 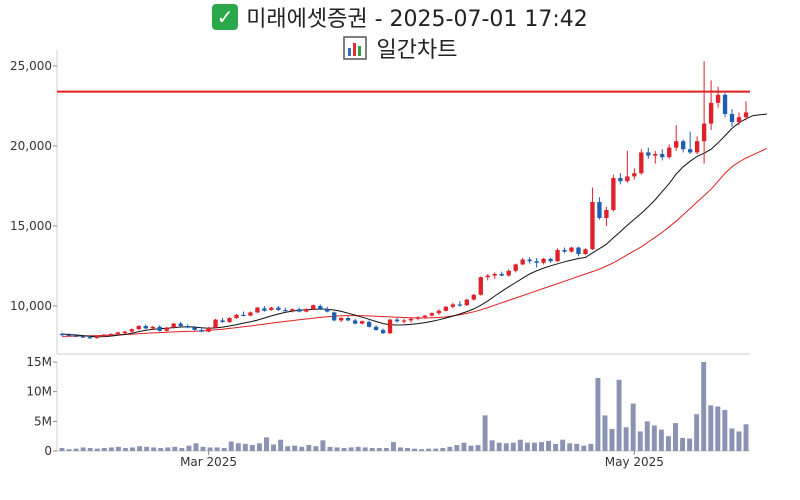 I want to click on date-tick-label: May 2025, so click(x=634, y=462).